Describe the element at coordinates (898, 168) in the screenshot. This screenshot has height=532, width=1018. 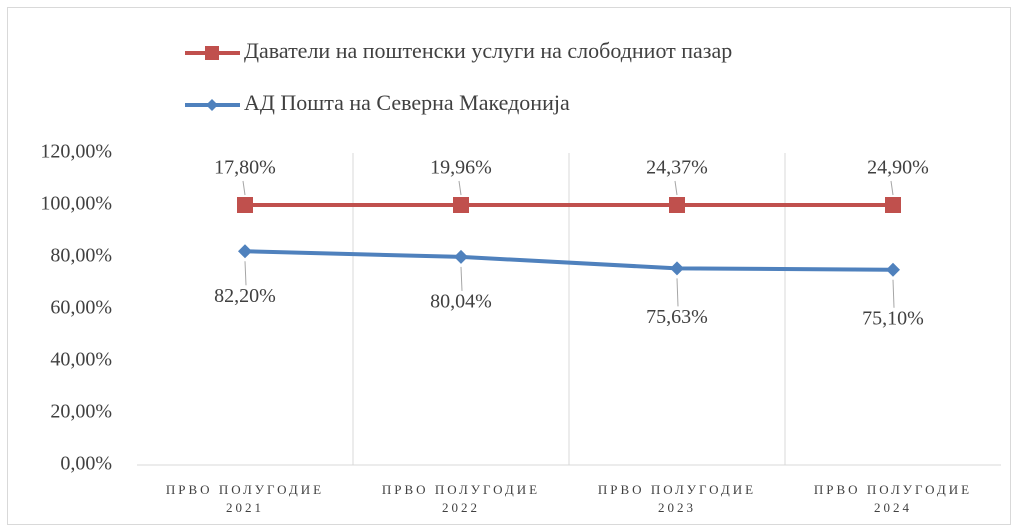
I see `data-label: 24,90%` at that location.